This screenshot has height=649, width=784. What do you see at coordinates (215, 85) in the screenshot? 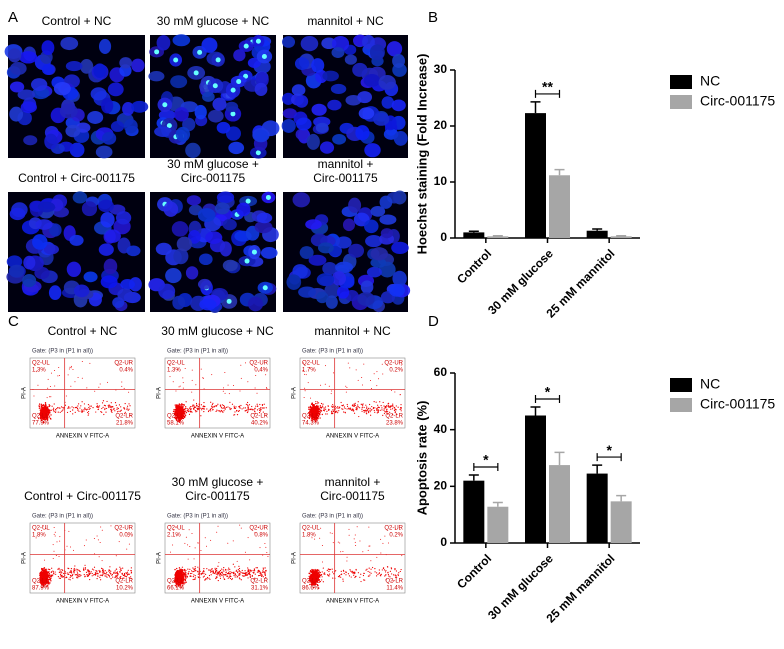
I see `bright-spot` at bounding box center [215, 85].